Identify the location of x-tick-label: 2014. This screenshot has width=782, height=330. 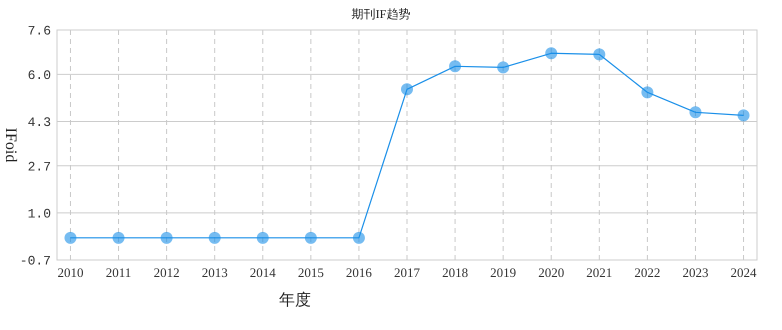
(263, 272).